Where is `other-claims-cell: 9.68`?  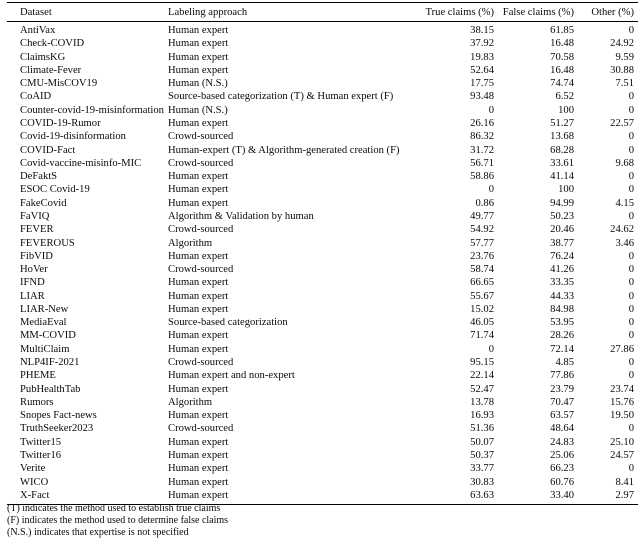
other-claims-cell: 9.68 is located at coordinates (624, 163).